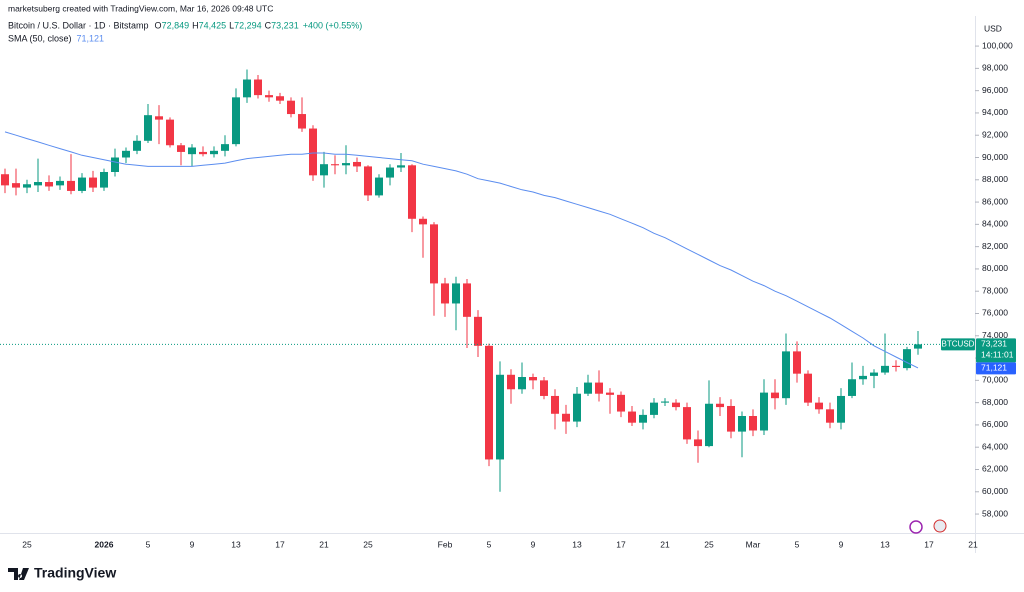  What do you see at coordinates (621, 544) in the screenshot?
I see `x-tick-label: 17` at bounding box center [621, 544].